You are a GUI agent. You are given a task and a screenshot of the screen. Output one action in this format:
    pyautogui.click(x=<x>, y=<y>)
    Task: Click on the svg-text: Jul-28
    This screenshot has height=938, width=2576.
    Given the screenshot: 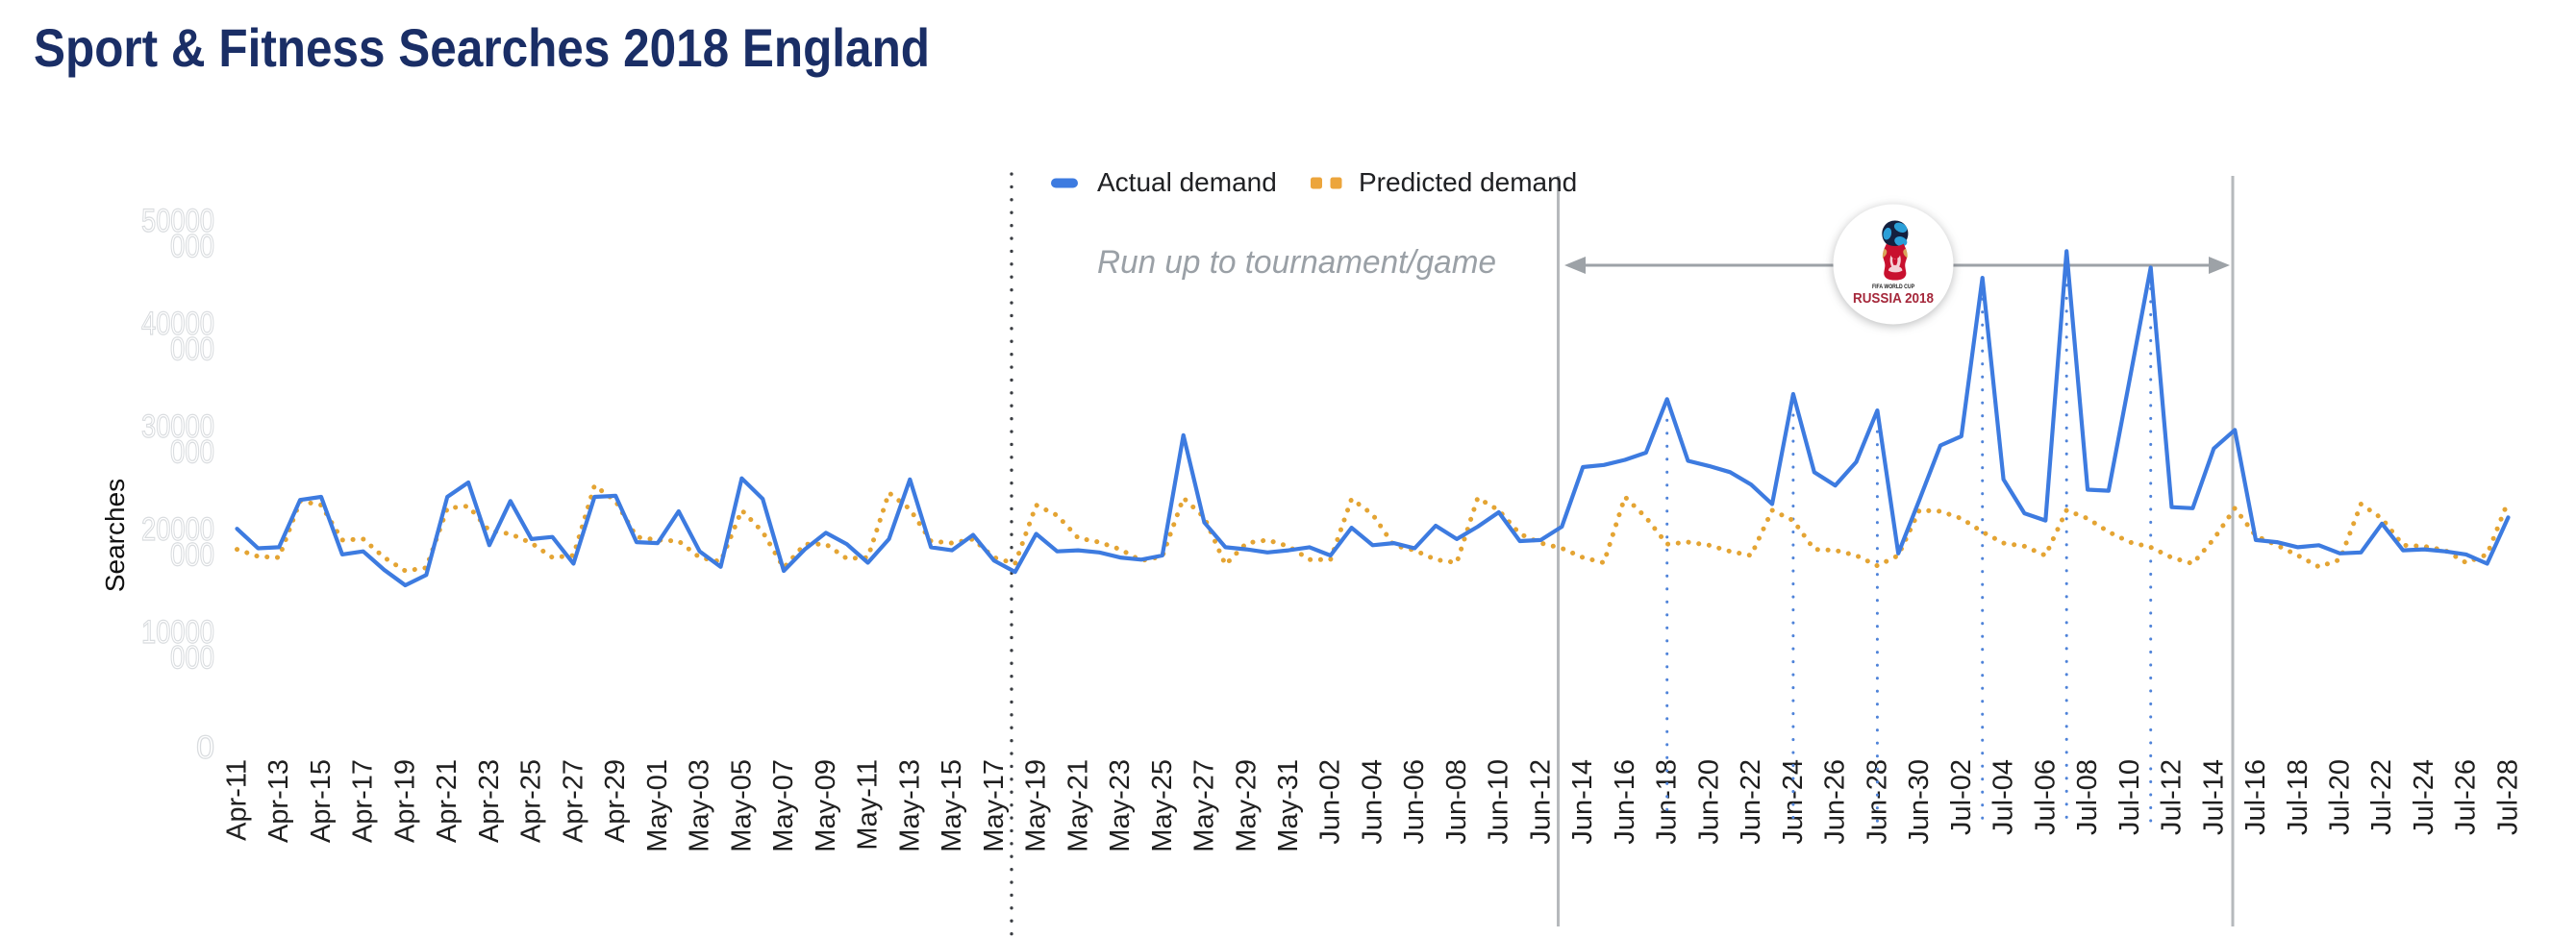 What is the action you would take?
    pyautogui.click(x=2508, y=797)
    